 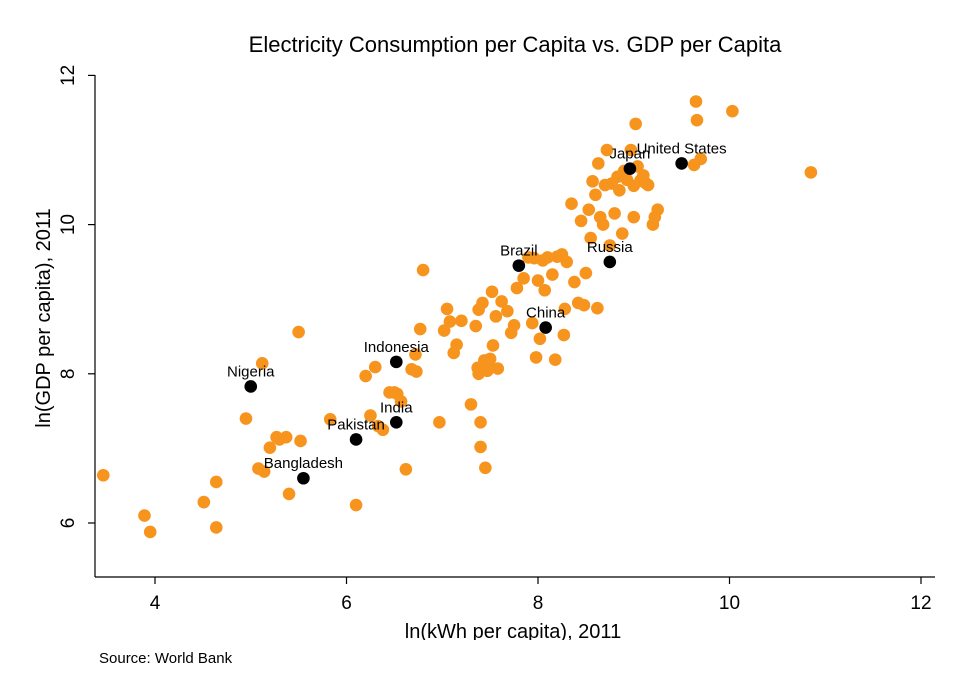 I want to click on point-label: China, so click(x=546, y=313).